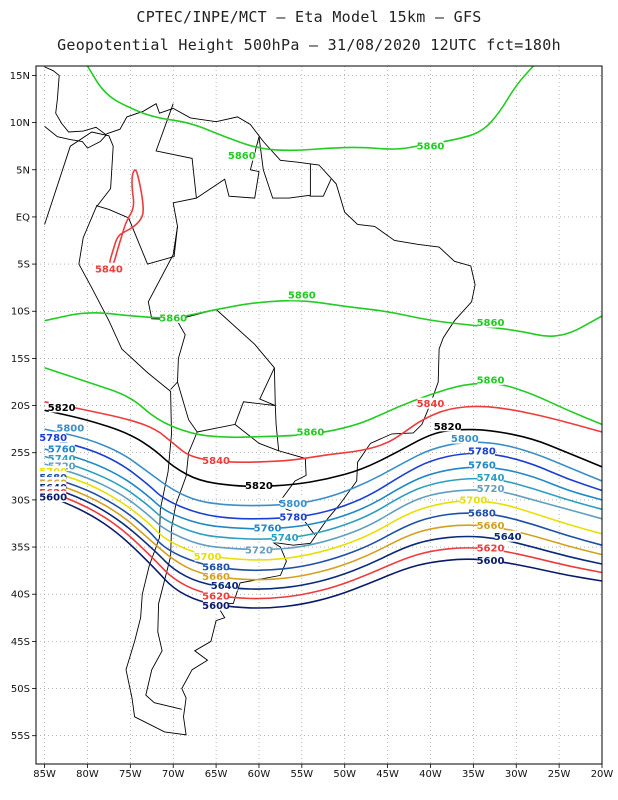 The height and width of the screenshot is (800, 618). Describe the element at coordinates (87, 774) in the screenshot. I see `lon-tick-label: 80W` at that location.